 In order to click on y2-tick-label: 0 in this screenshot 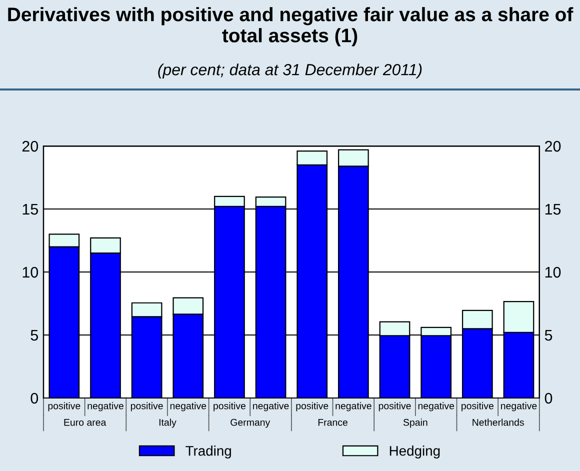, I will do `click(548, 398)`.